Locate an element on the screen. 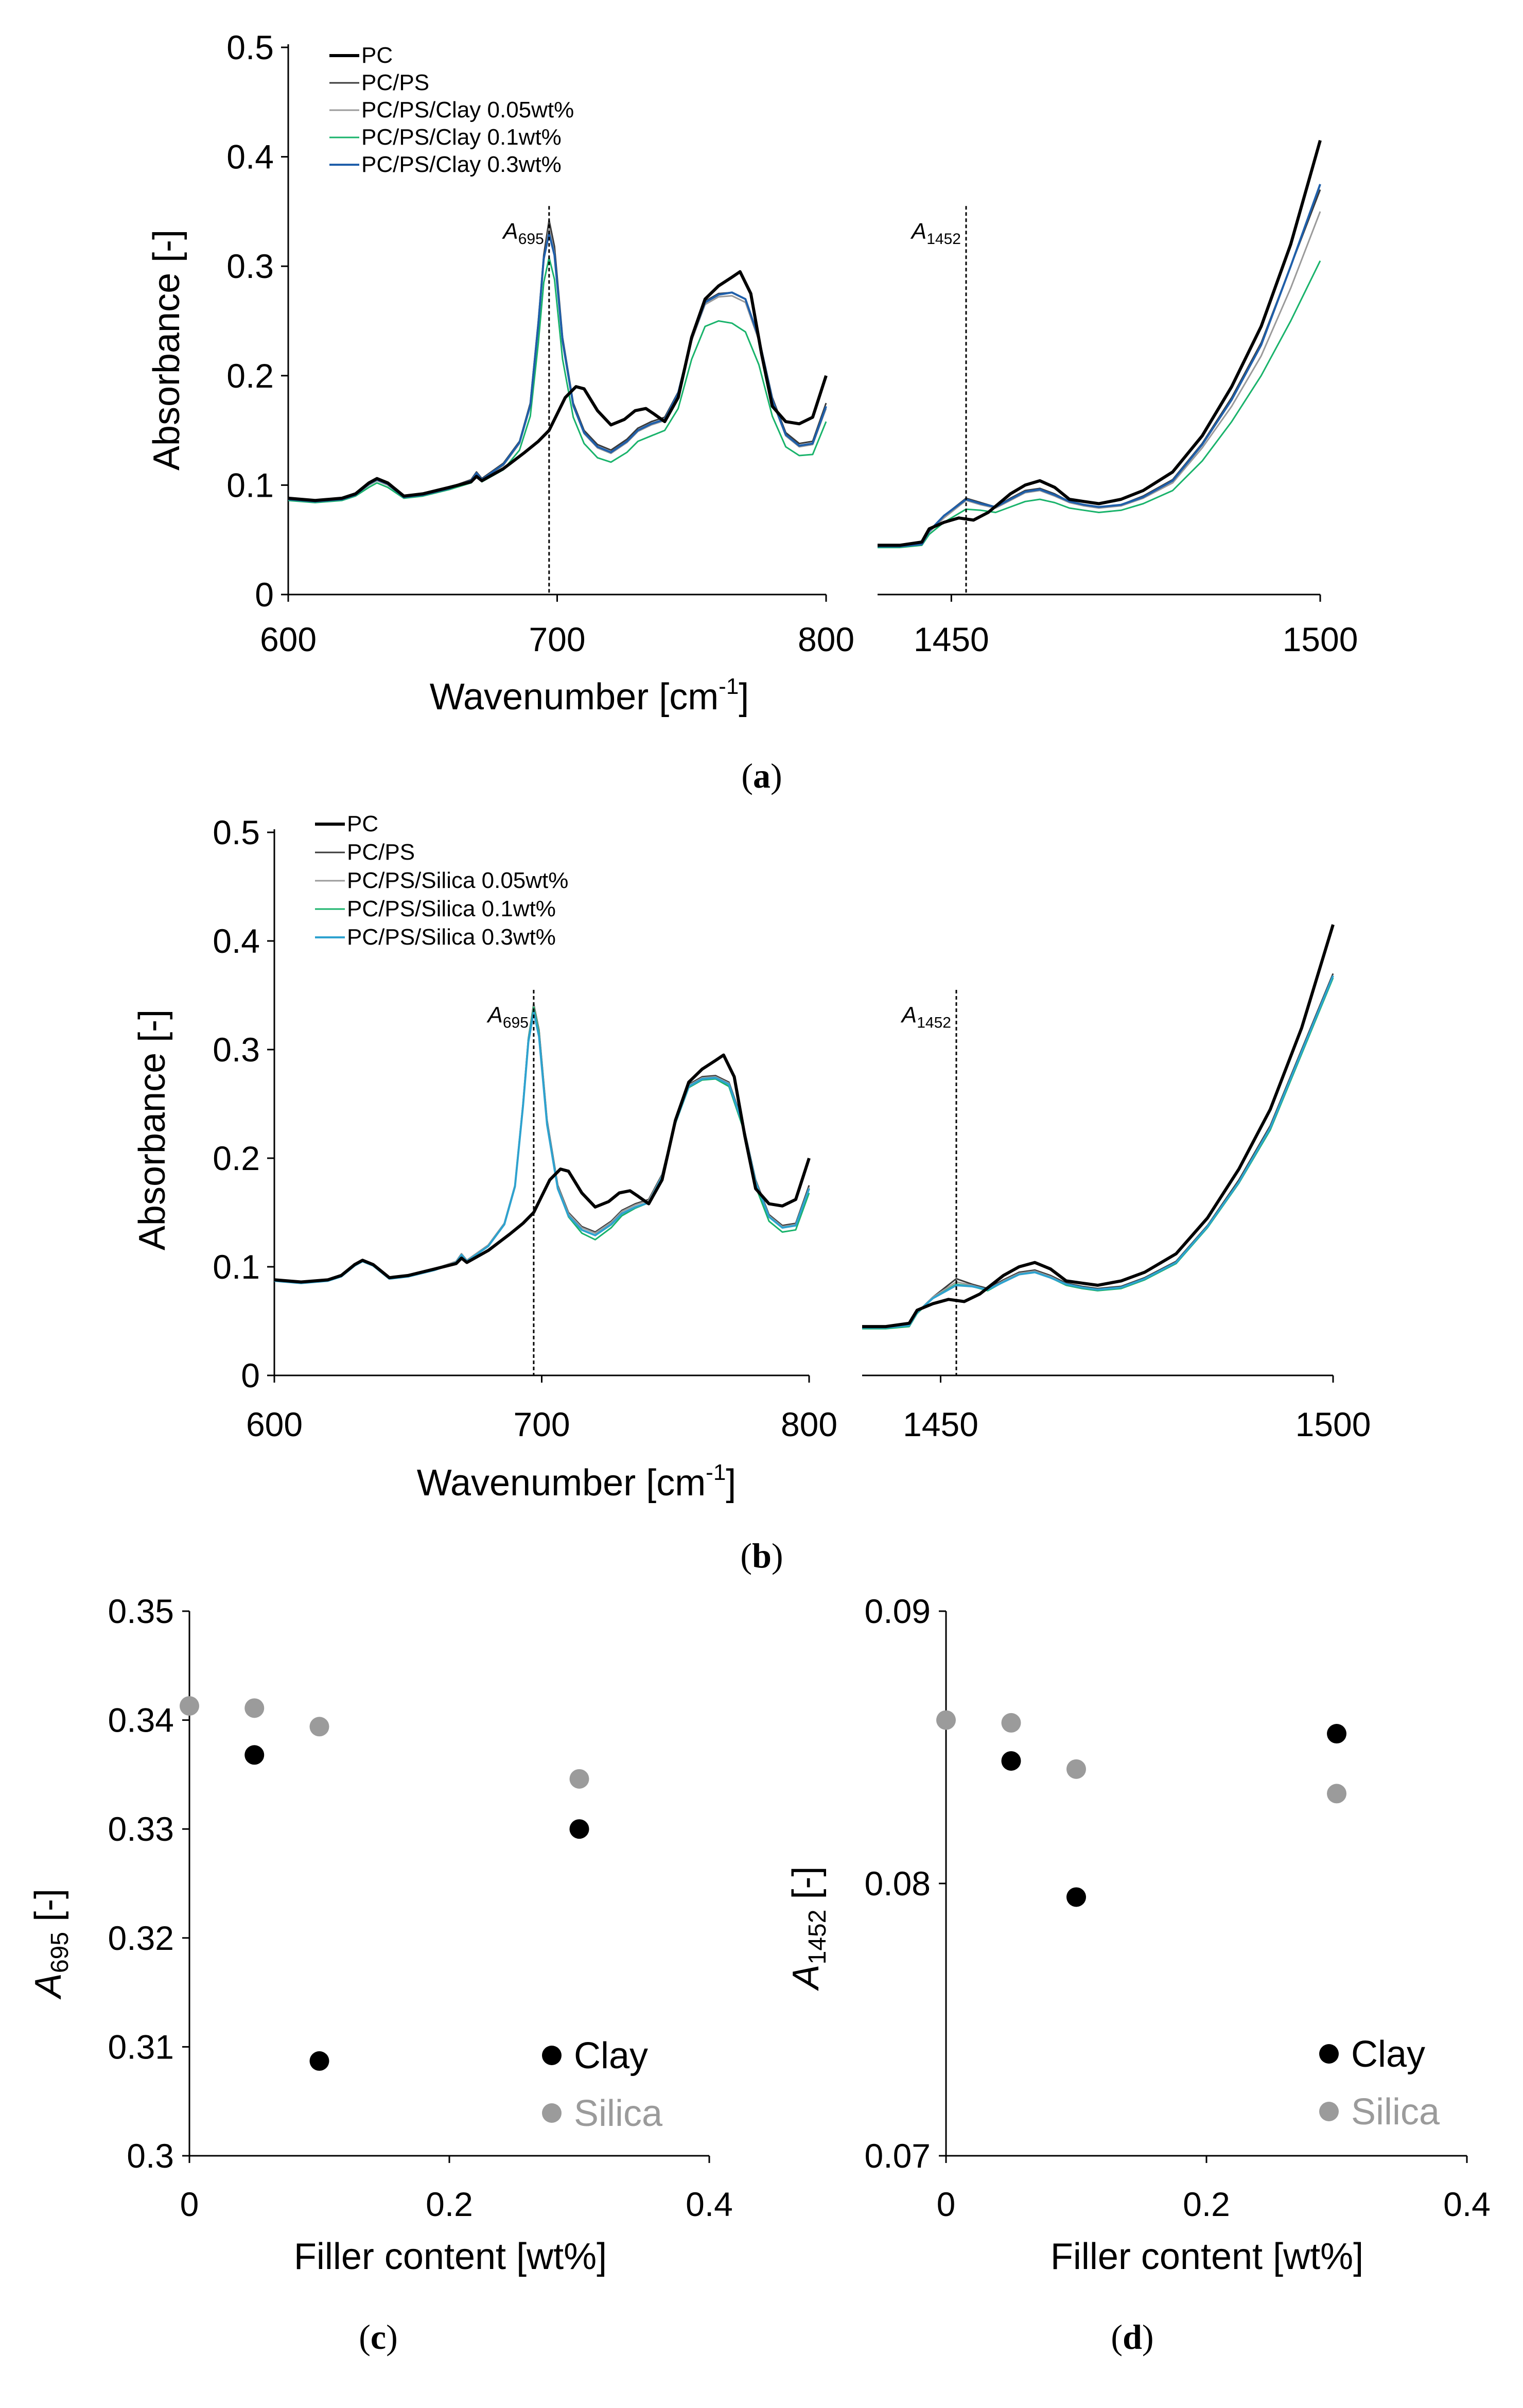 This screenshot has width=1523, height=2408. panel-letter: a is located at coordinates (762, 775).